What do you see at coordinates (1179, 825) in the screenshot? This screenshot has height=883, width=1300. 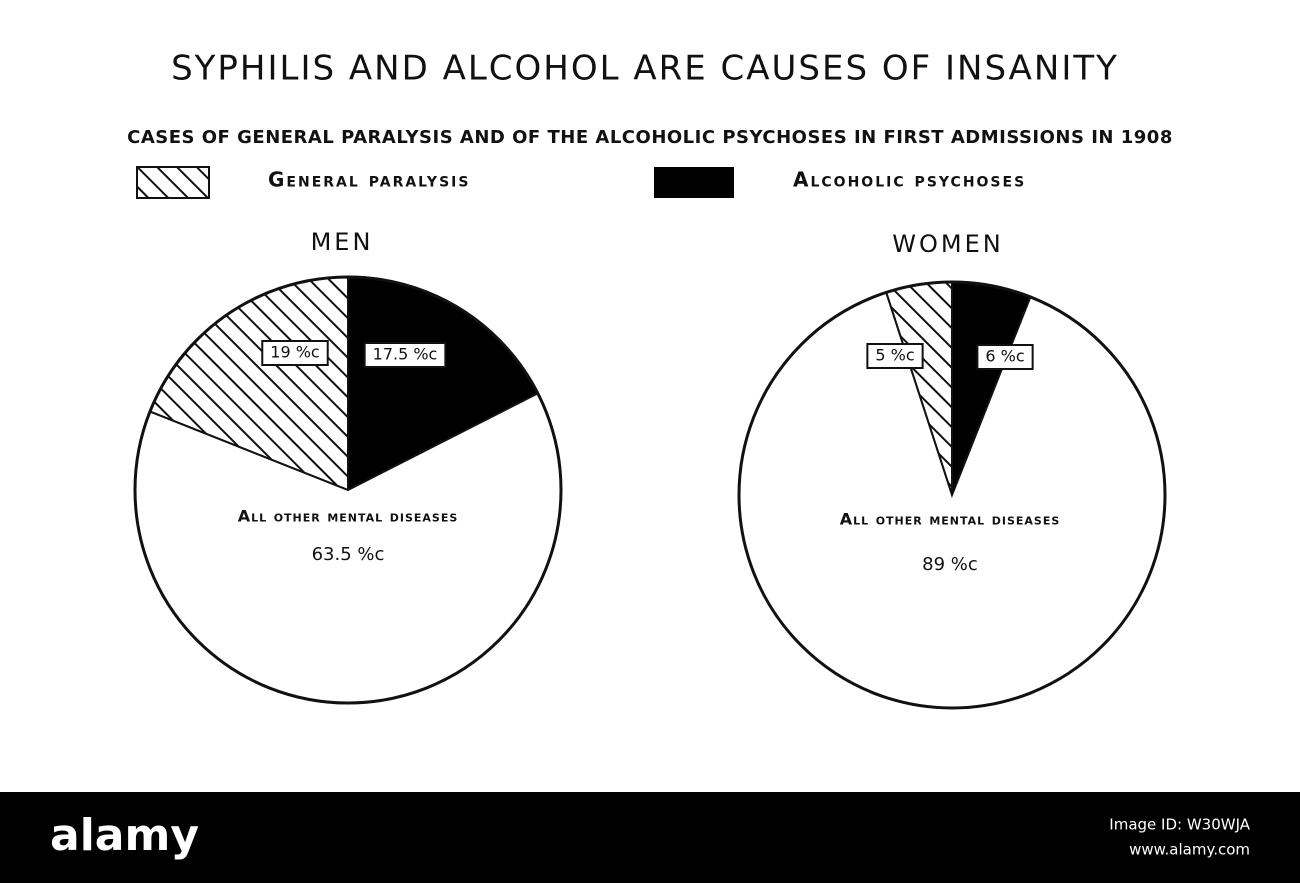 I see `watermark-id: Image ID: W30WJA` at bounding box center [1179, 825].